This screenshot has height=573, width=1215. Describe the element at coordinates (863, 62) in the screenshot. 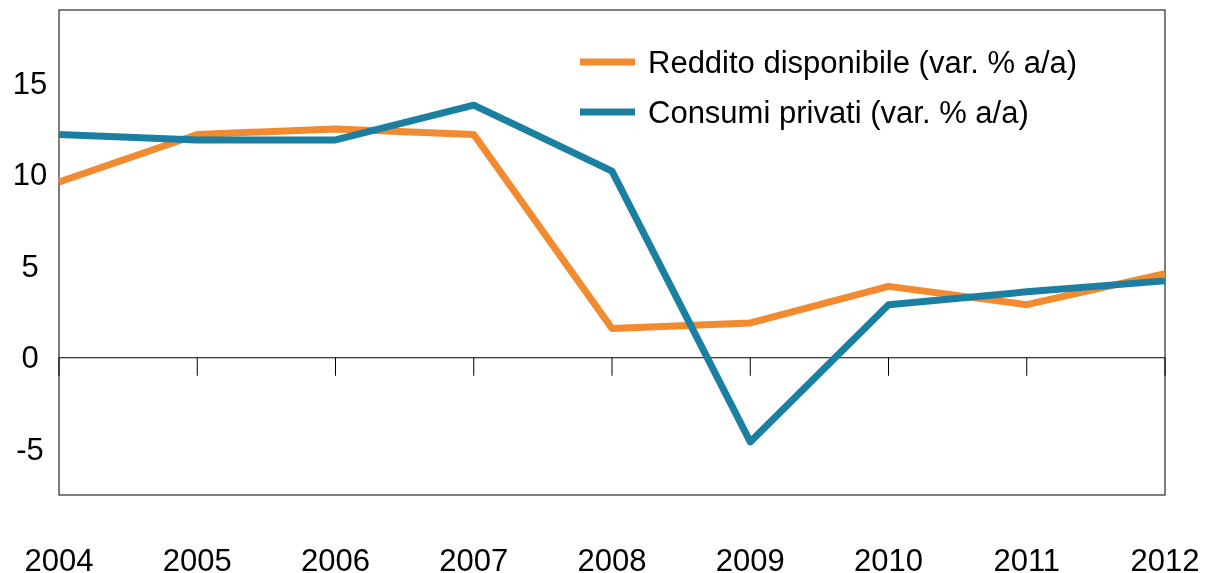

I see `legend-label: Reddito disponibile (var. % a/a)` at that location.